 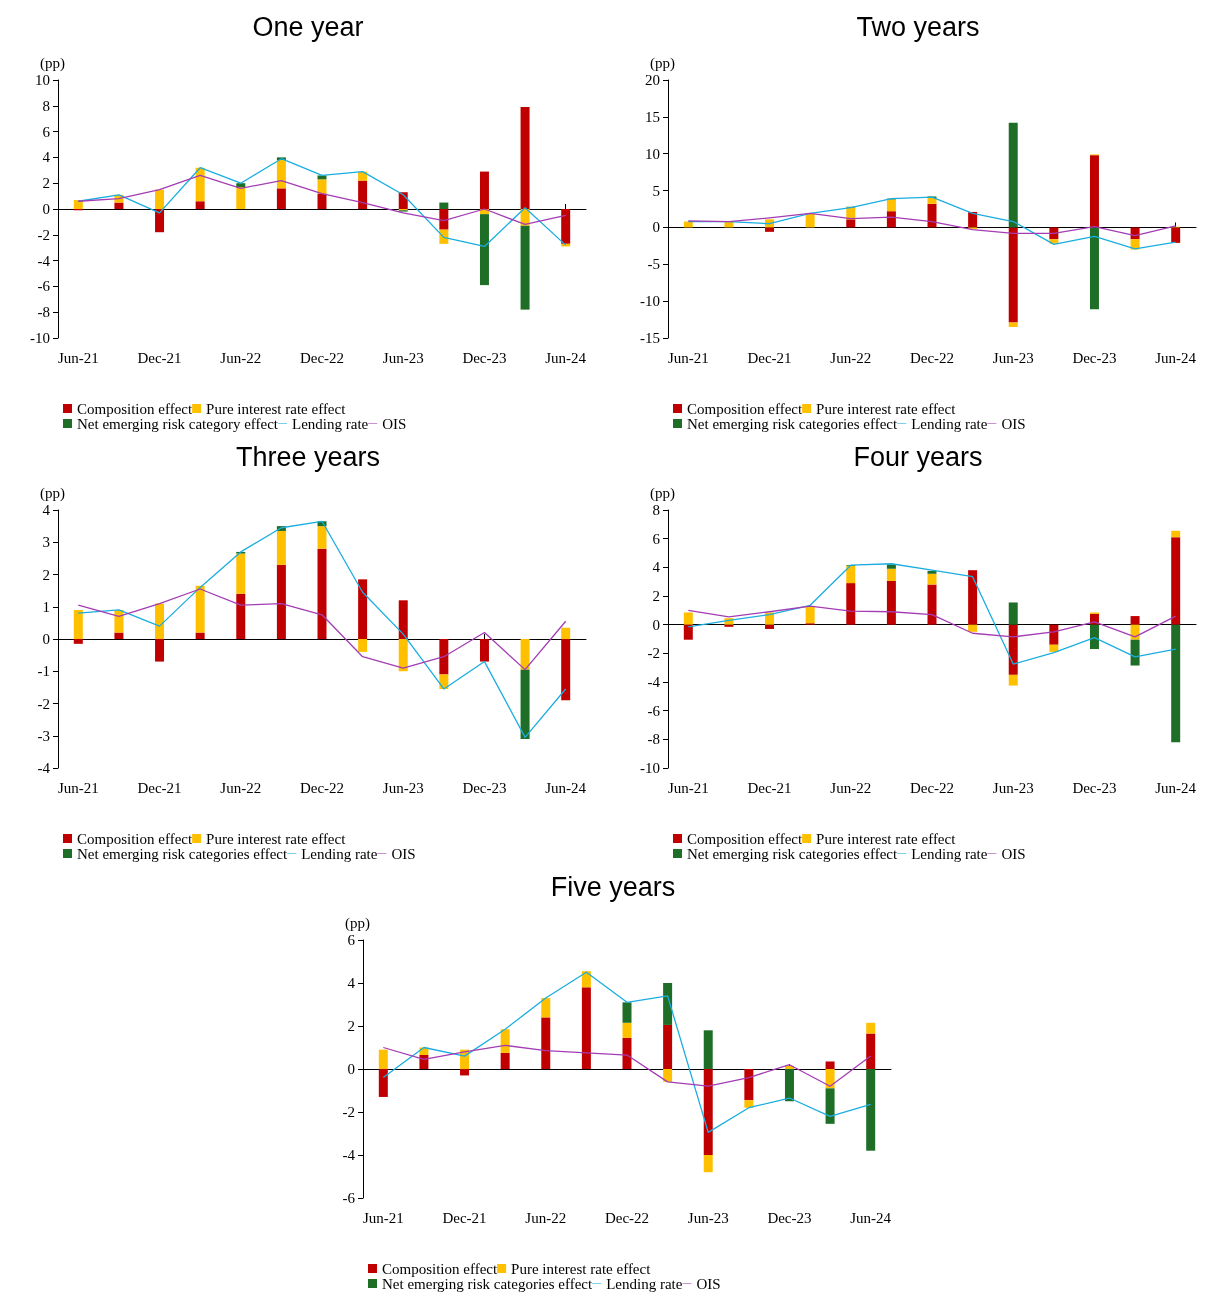 What do you see at coordinates (918, 26) in the screenshot?
I see `chart-title: Two years` at bounding box center [918, 26].